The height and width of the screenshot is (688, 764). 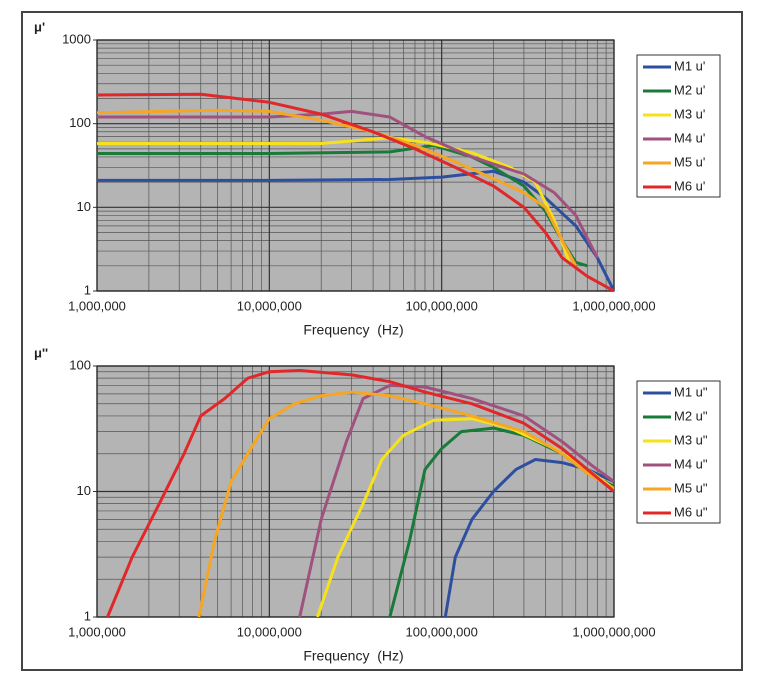 I want to click on legend-label: M1 u', so click(x=689, y=65).